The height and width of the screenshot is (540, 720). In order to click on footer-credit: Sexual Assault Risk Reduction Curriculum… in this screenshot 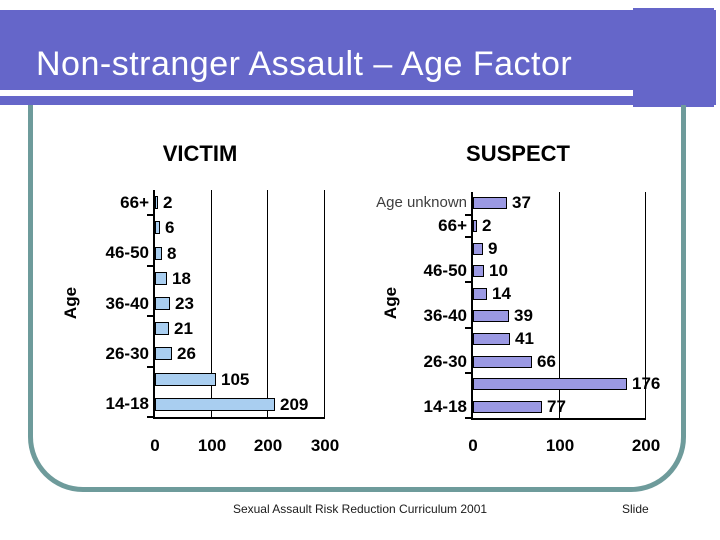, I will do `click(360, 509)`.